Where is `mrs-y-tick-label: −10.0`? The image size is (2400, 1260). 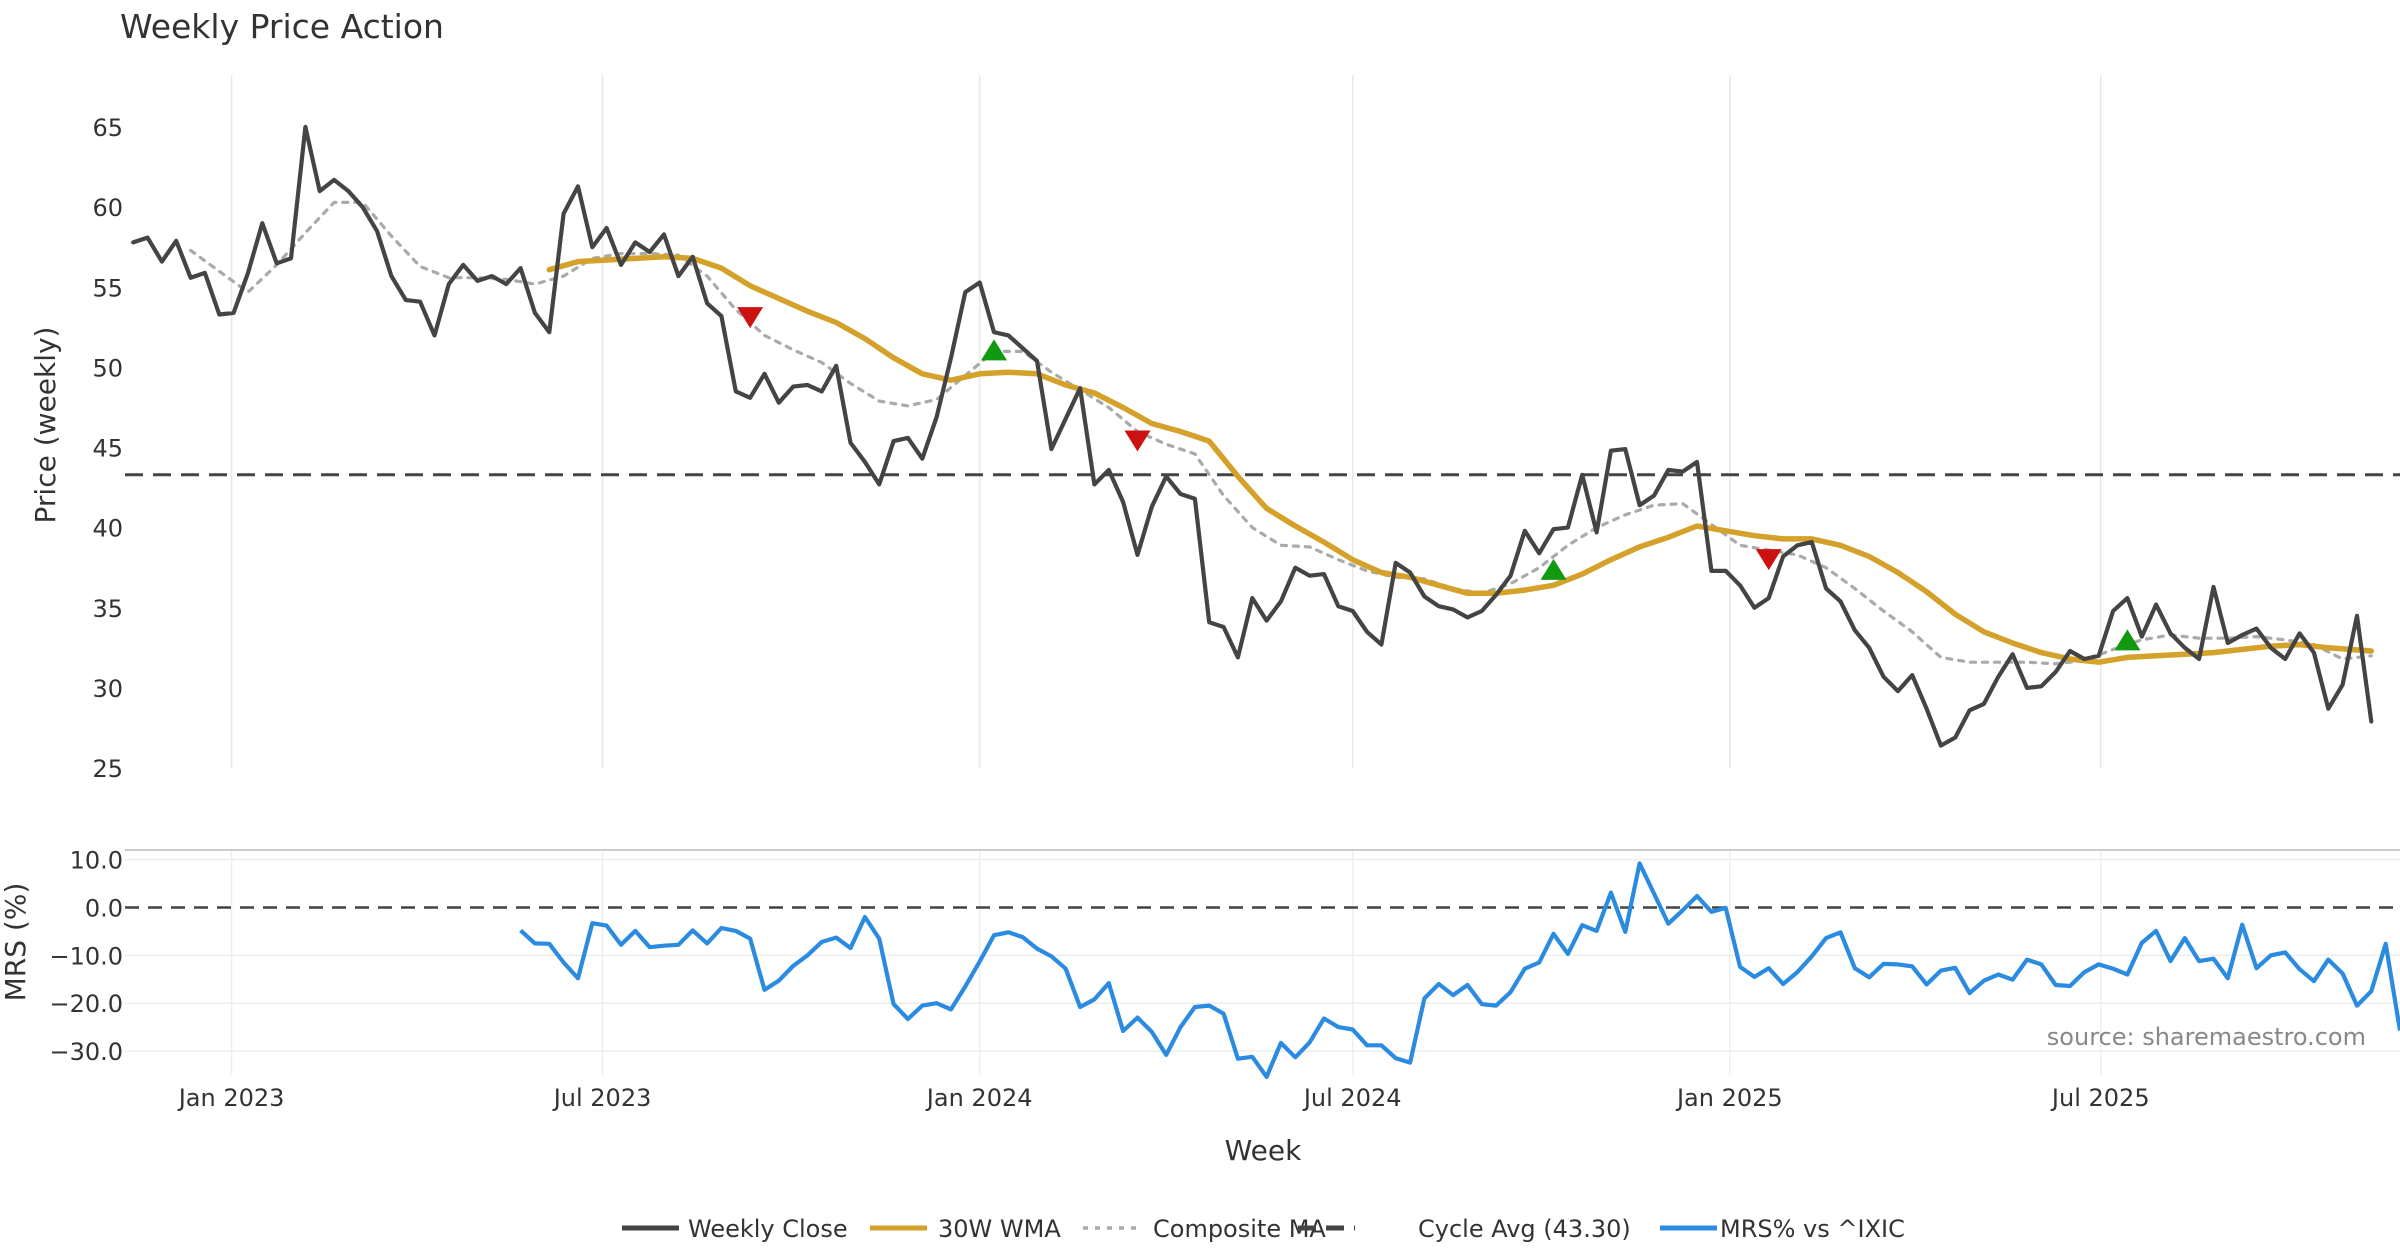
mrs-y-tick-label: −10.0 is located at coordinates (86, 956).